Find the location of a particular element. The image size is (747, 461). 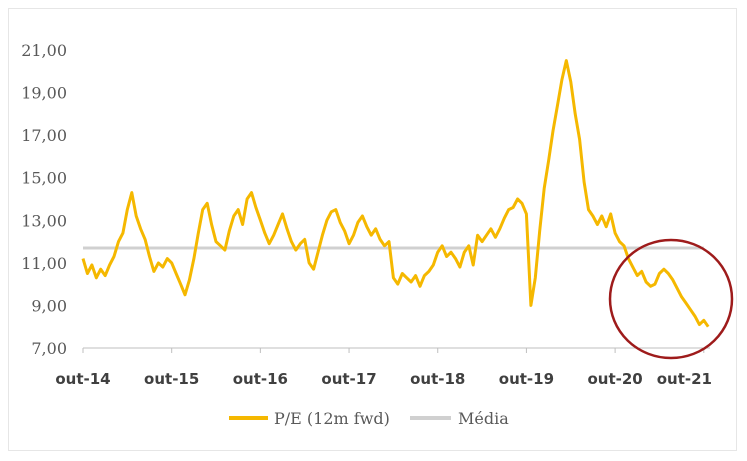

x-tick-label: out-21 is located at coordinates (684, 379).